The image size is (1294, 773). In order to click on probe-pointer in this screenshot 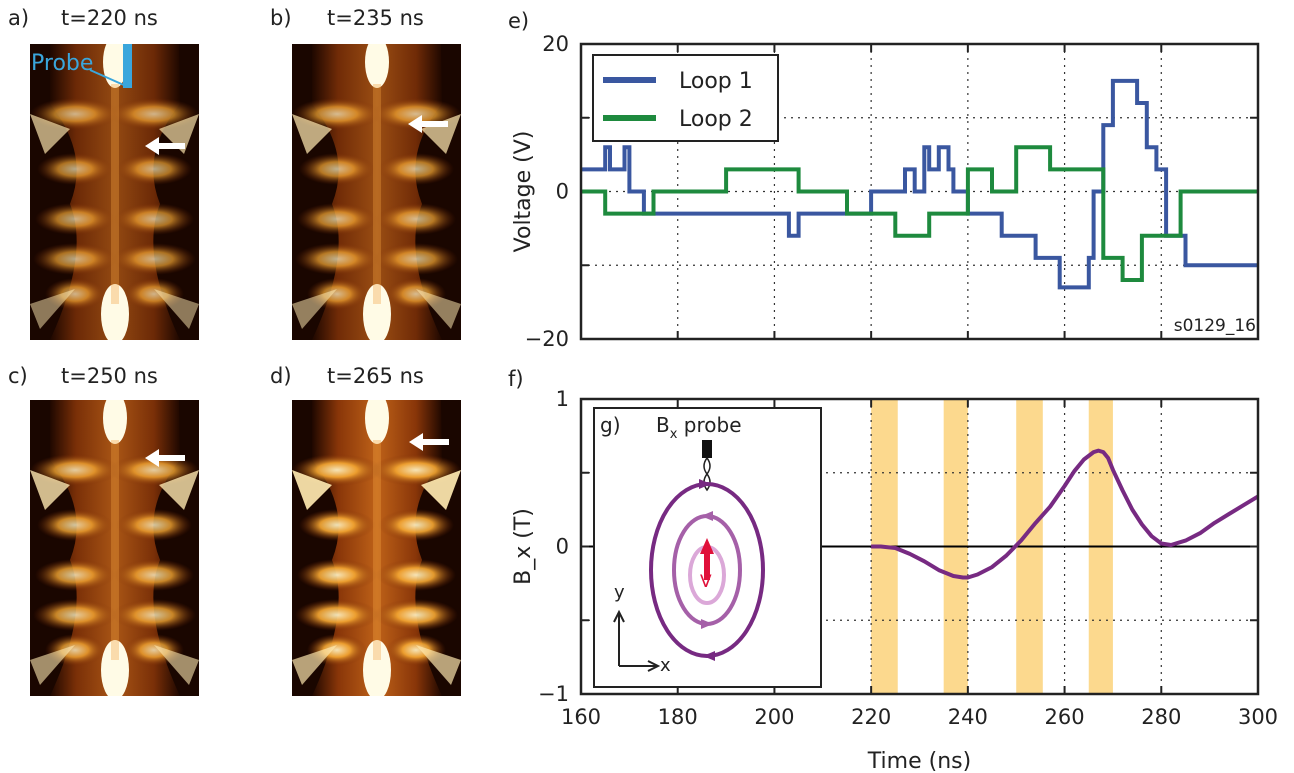, I will do `click(108, 78)`.